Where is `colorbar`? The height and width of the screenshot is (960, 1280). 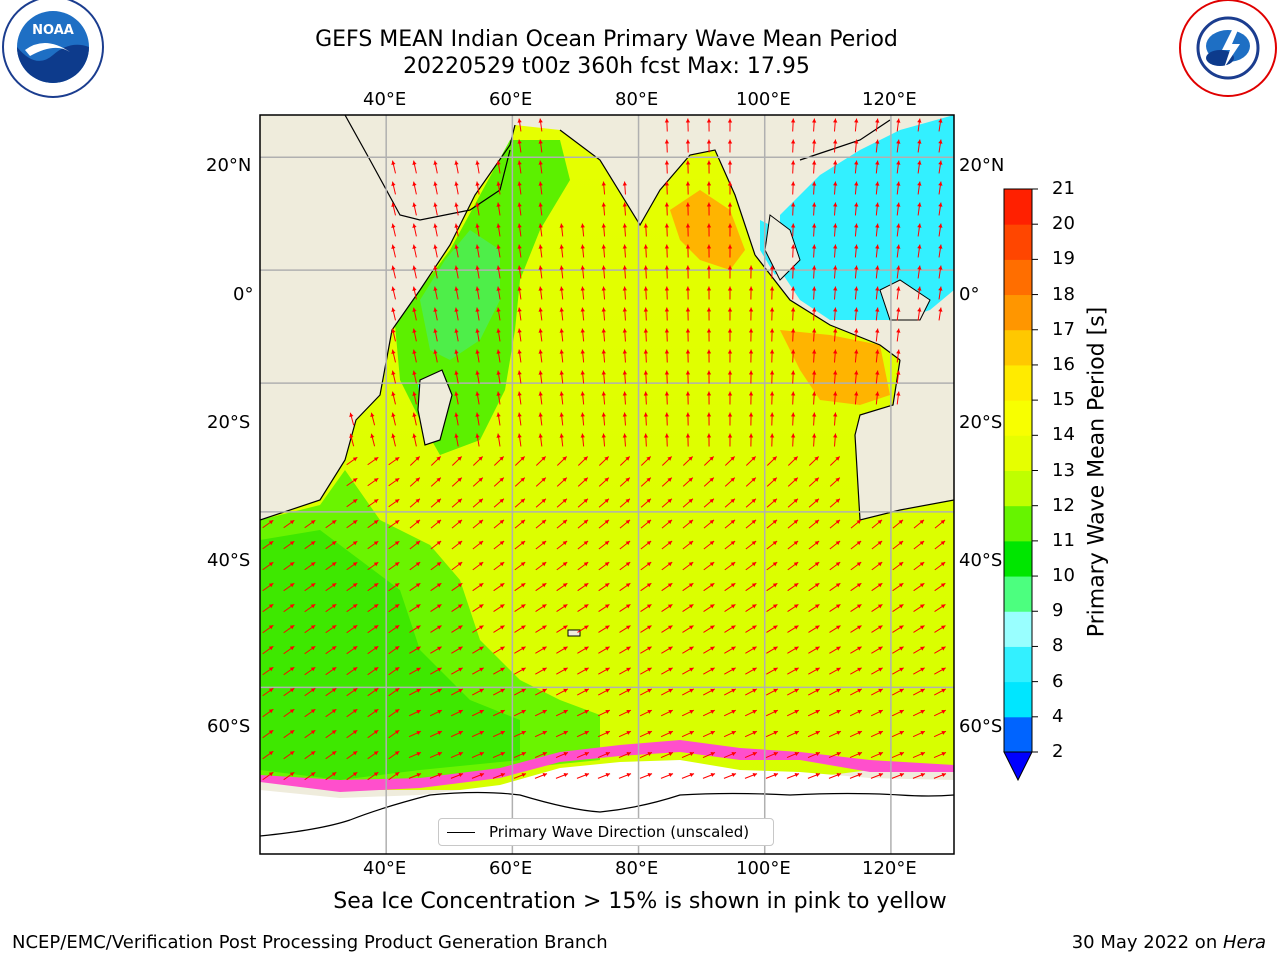 colorbar is located at coordinates (1020, 485).